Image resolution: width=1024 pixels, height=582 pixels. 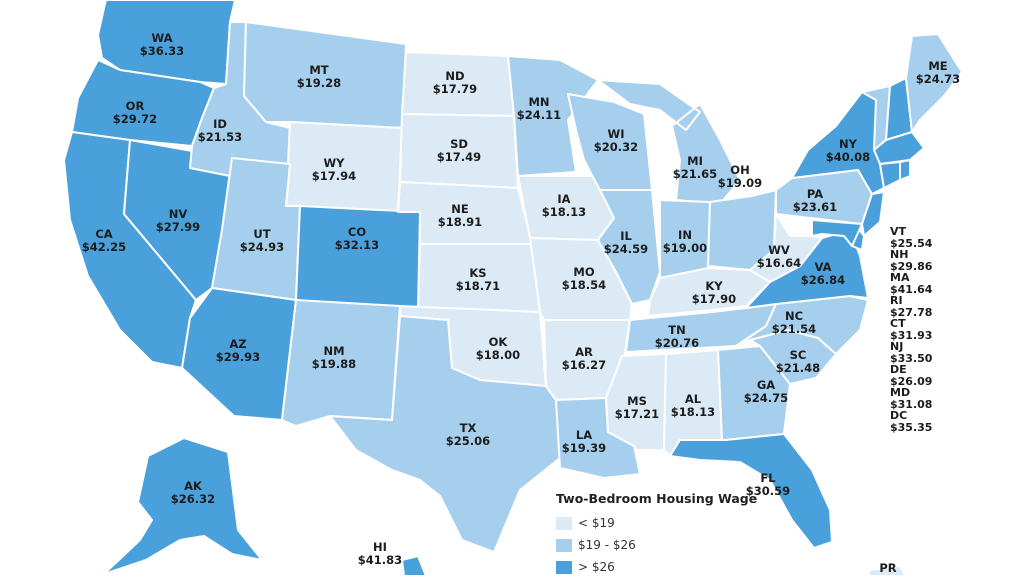 I want to click on state-wage-id: $21.53, so click(x=220, y=137).